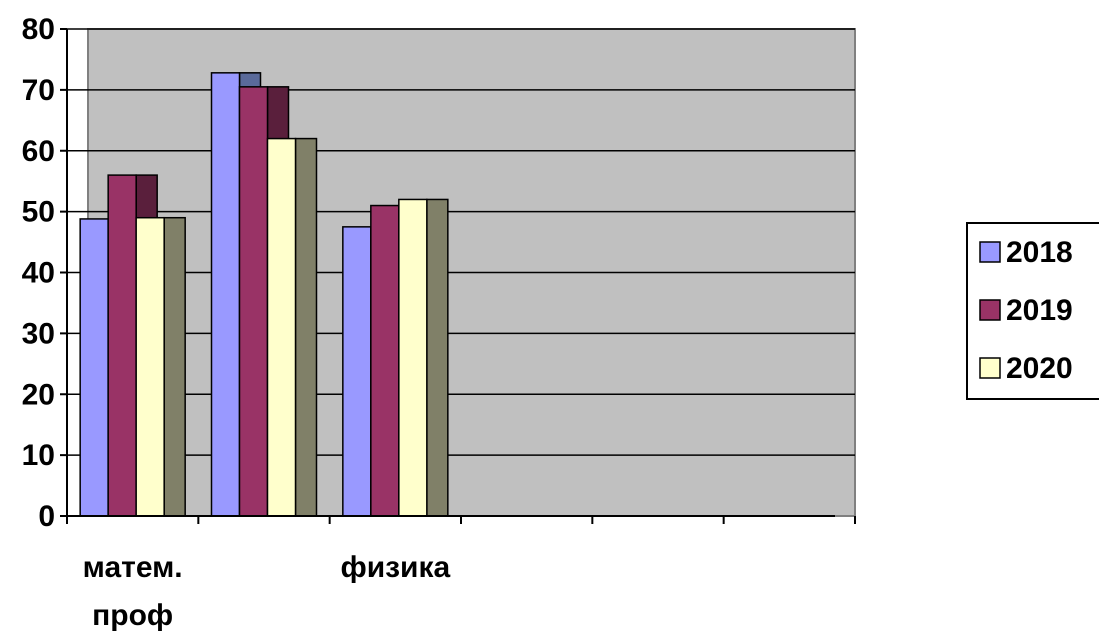 Image resolution: width=1099 pixels, height=637 pixels. I want to click on y-tick-label: 80, so click(38, 29).